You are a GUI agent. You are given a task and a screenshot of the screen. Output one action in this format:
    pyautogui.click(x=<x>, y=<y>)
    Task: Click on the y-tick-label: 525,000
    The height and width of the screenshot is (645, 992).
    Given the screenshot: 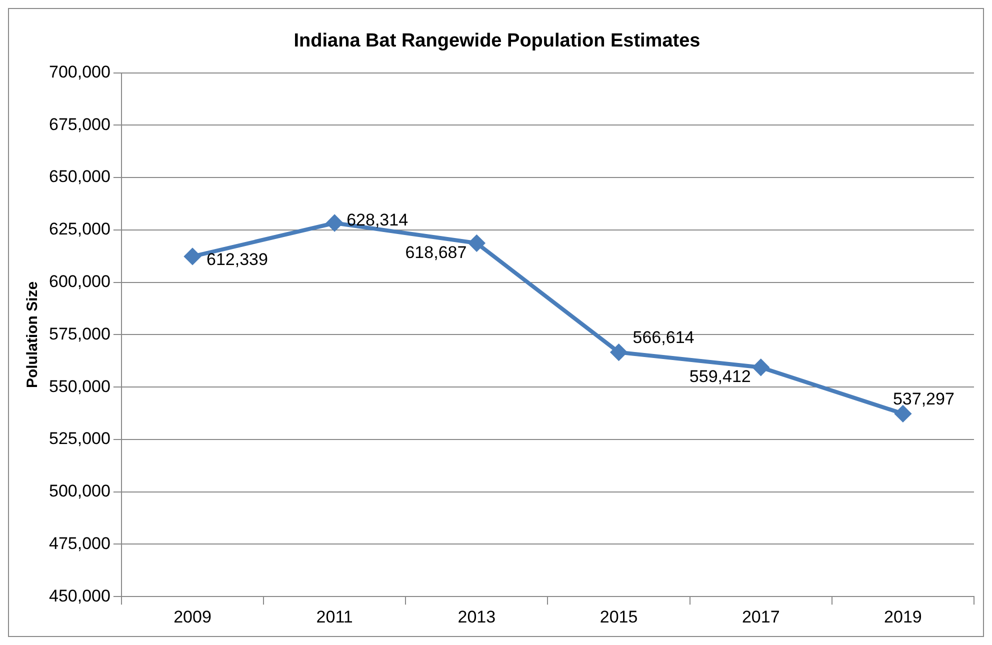 What is the action you would take?
    pyautogui.click(x=79, y=438)
    